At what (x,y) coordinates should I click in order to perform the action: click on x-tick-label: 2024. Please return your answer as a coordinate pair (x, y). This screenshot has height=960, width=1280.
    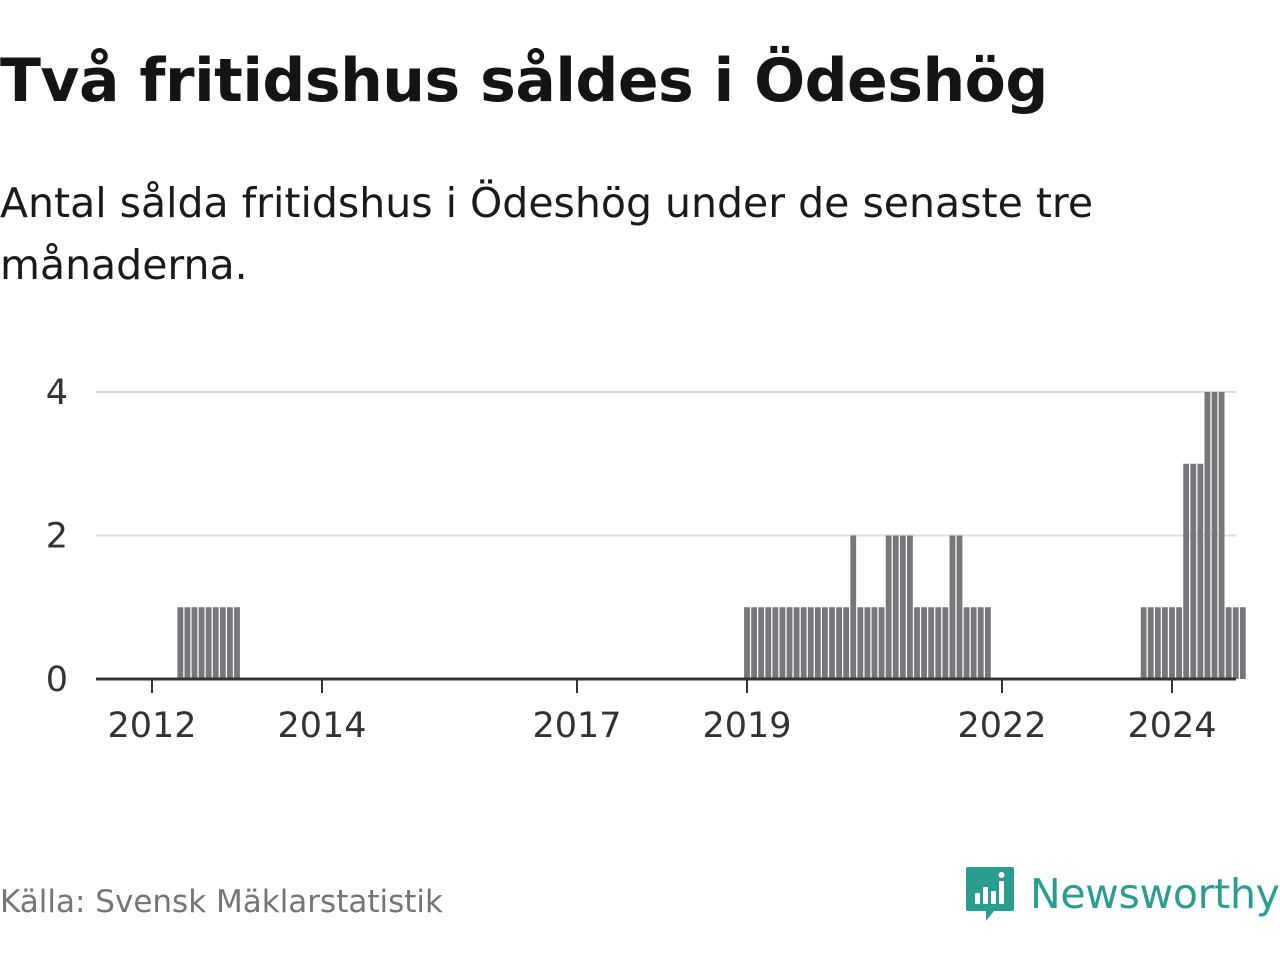
    Looking at the image, I should click on (1171, 726).